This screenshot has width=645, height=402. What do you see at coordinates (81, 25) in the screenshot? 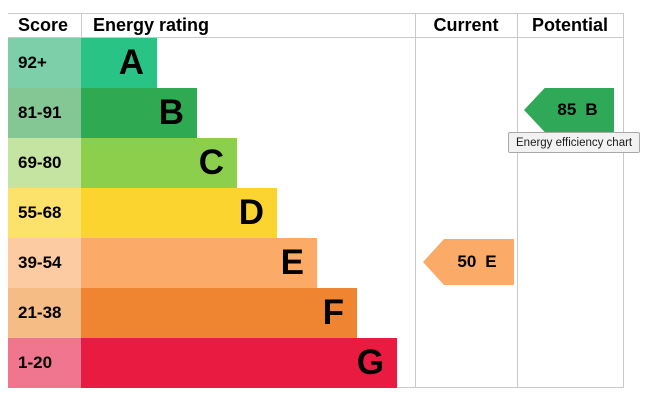
I see `score-column-divider` at bounding box center [81, 25].